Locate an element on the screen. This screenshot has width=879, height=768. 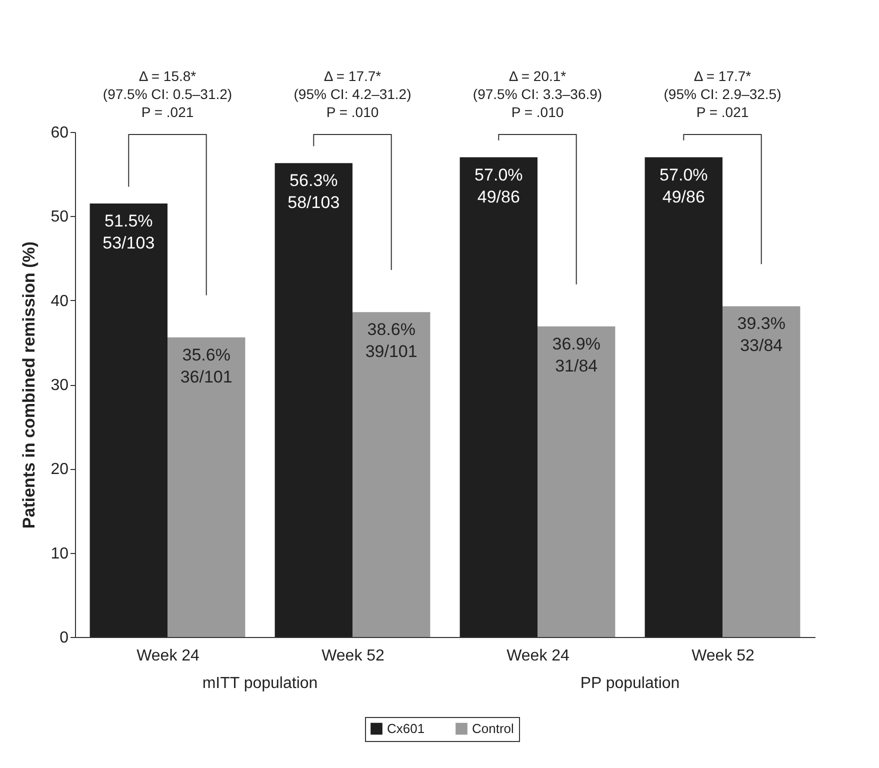
text: Δ = 17.7* (95% CI: 4.2–31.2) P = .010 is located at coordinates (353, 94).